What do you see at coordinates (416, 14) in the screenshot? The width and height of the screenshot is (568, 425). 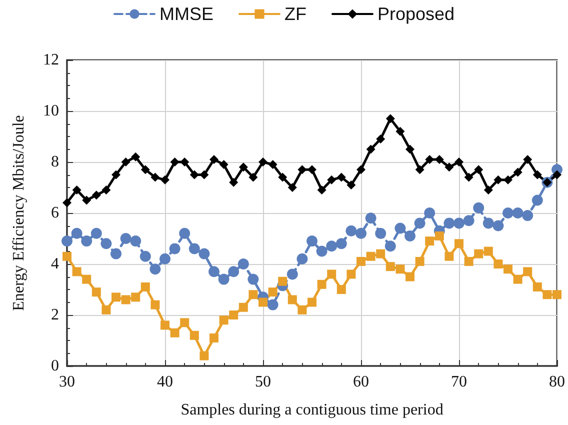 I see `legend-label: Proposed` at bounding box center [416, 14].